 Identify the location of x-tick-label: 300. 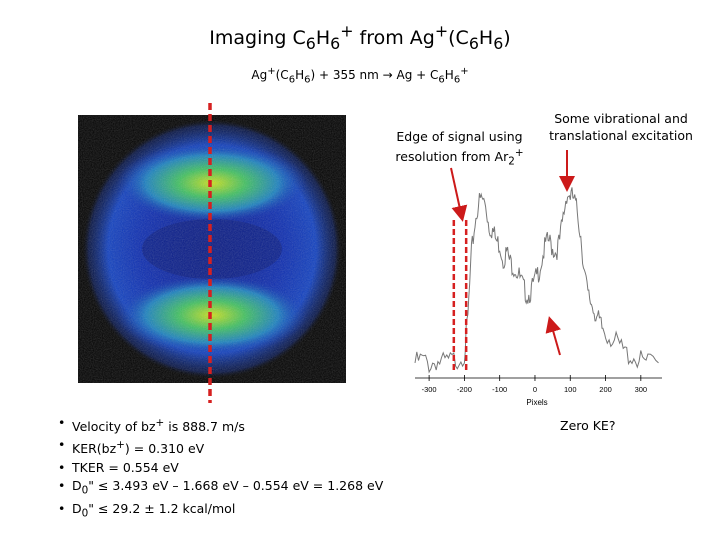
(641, 389).